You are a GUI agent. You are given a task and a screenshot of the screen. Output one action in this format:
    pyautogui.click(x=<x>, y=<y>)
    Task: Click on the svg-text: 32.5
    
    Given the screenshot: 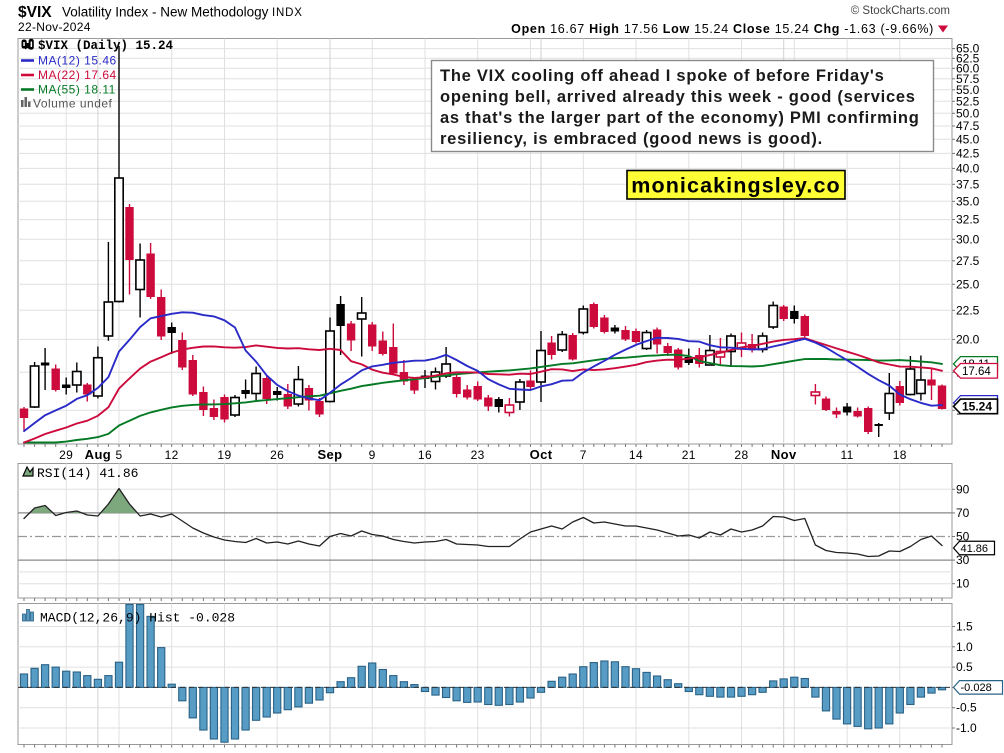 What is the action you would take?
    pyautogui.click(x=968, y=220)
    